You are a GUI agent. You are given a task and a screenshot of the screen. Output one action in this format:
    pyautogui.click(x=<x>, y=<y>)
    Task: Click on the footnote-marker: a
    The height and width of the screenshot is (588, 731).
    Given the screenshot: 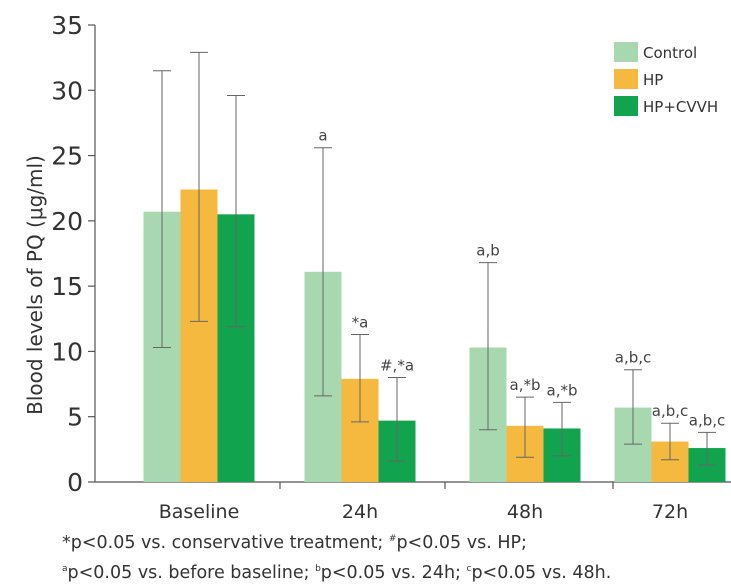 What is the action you would take?
    pyautogui.click(x=65, y=569)
    